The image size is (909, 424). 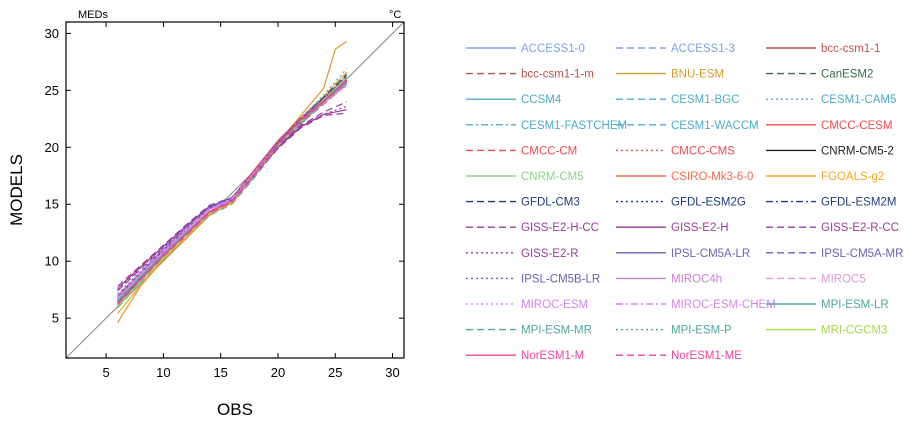 I want to click on legend-item: CMCC-CMS, so click(x=675, y=151).